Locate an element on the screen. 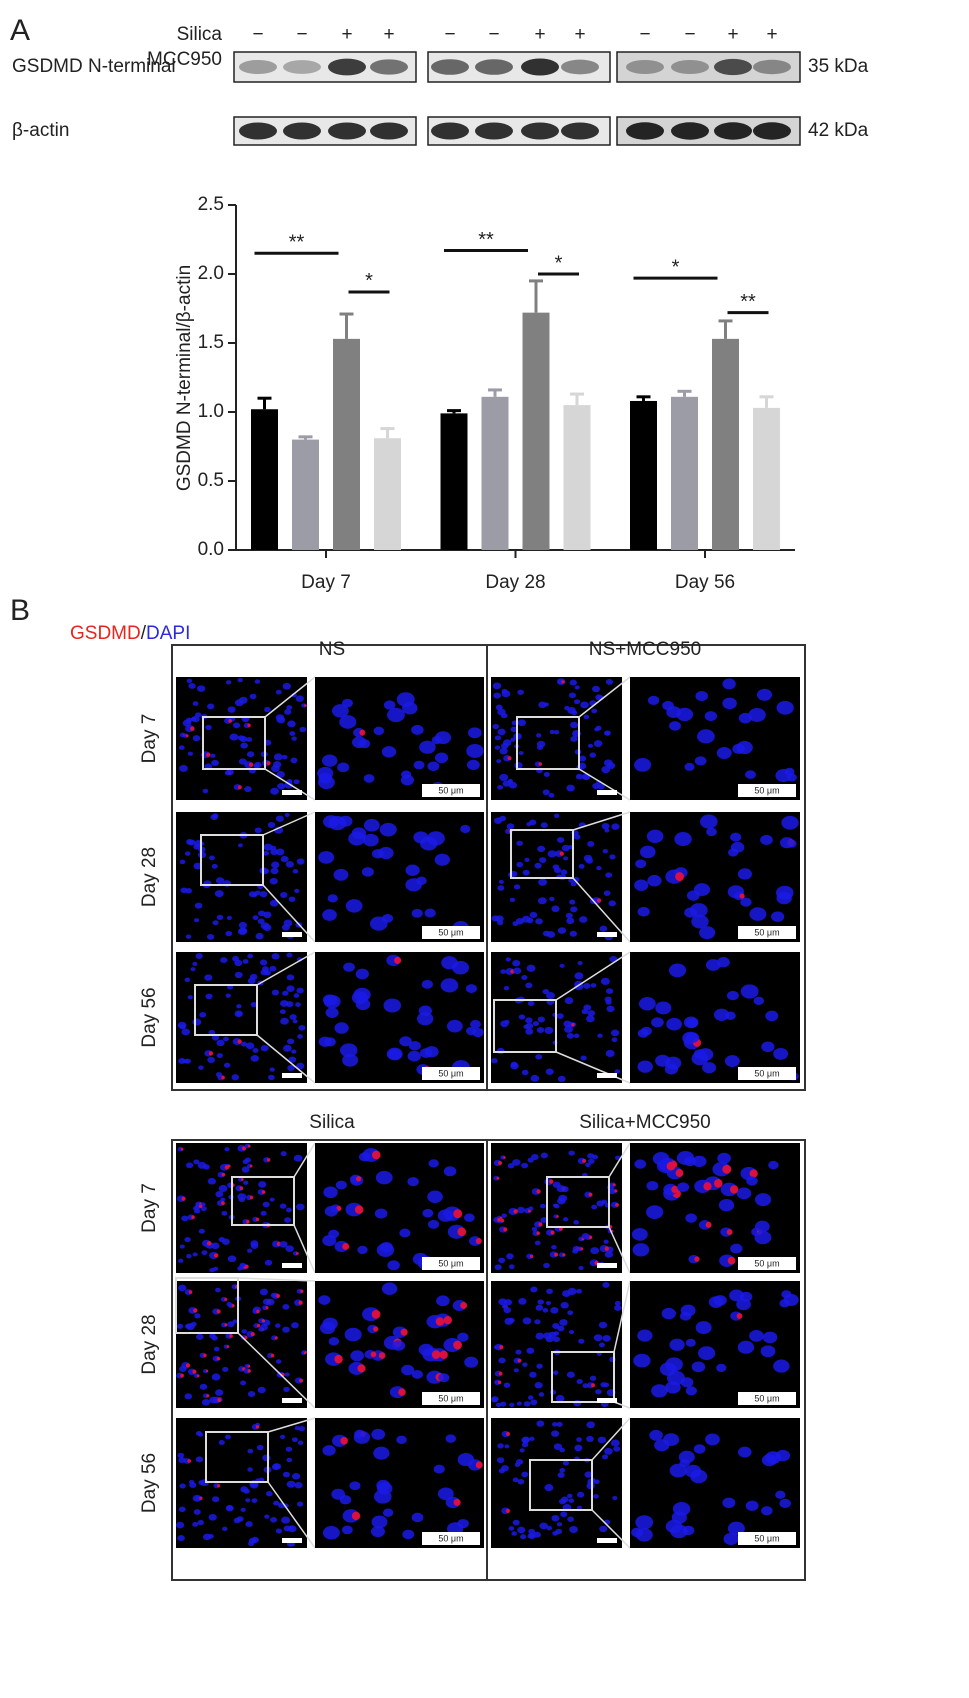 This screenshot has height=1698, width=969. micrograph: 50 μm is located at coordinates (399, 1344).